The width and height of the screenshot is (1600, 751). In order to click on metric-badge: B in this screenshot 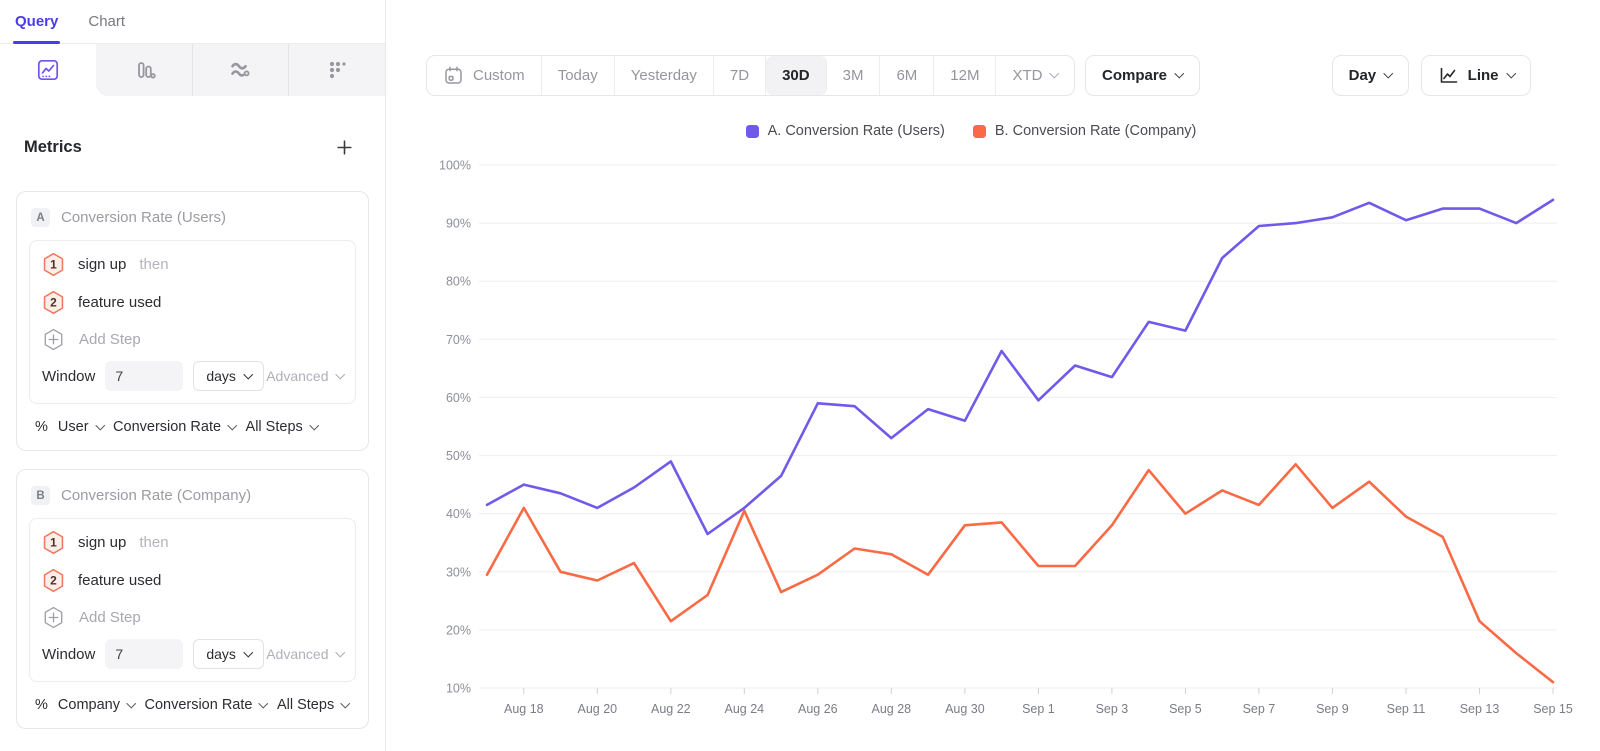, I will do `click(40, 495)`.